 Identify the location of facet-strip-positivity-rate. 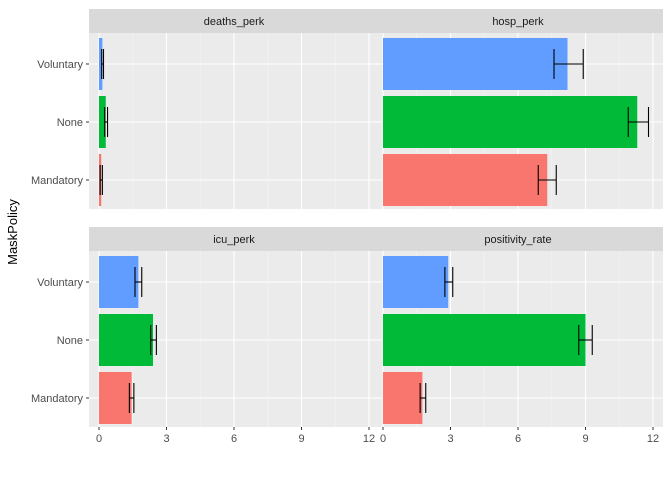
(518, 239).